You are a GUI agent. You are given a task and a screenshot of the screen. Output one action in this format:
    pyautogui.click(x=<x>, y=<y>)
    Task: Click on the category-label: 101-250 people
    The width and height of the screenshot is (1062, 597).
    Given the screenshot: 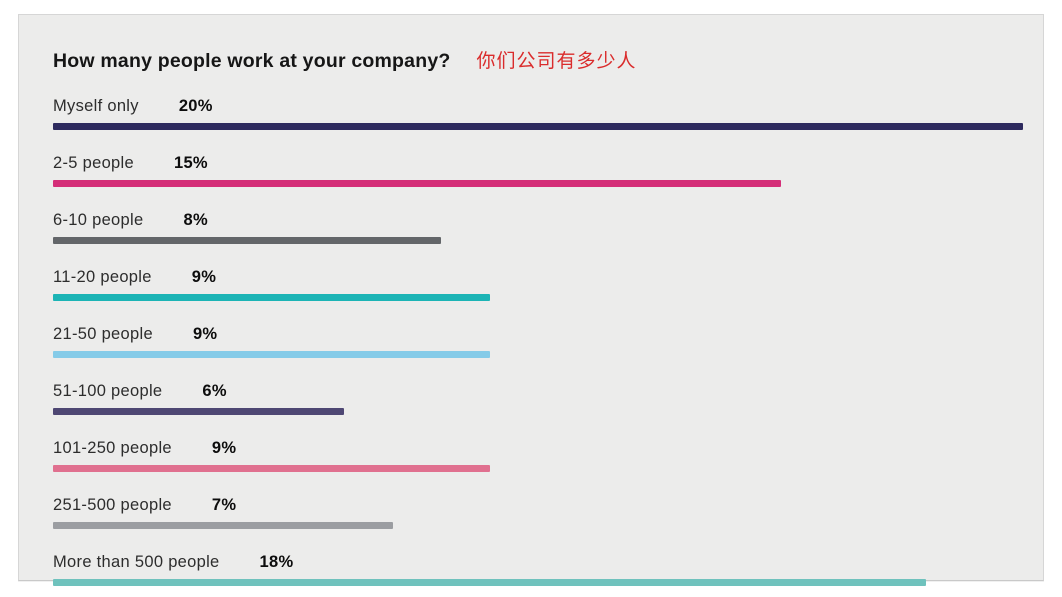 What is the action you would take?
    pyautogui.click(x=112, y=448)
    